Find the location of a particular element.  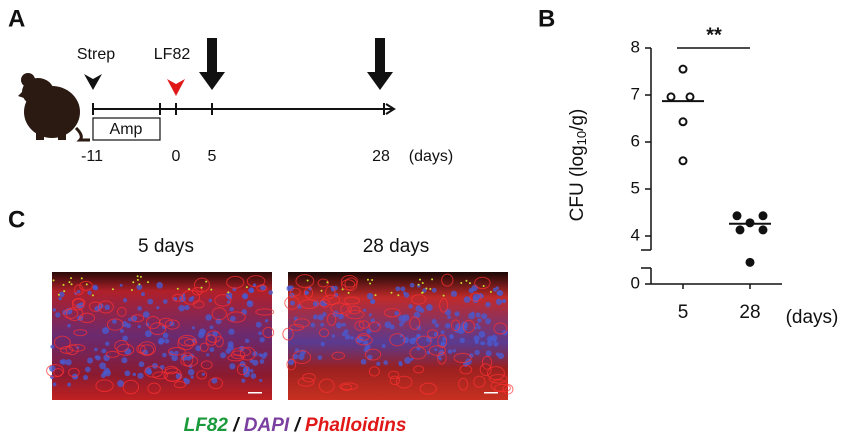

panel-label: C is located at coordinates (16, 219).